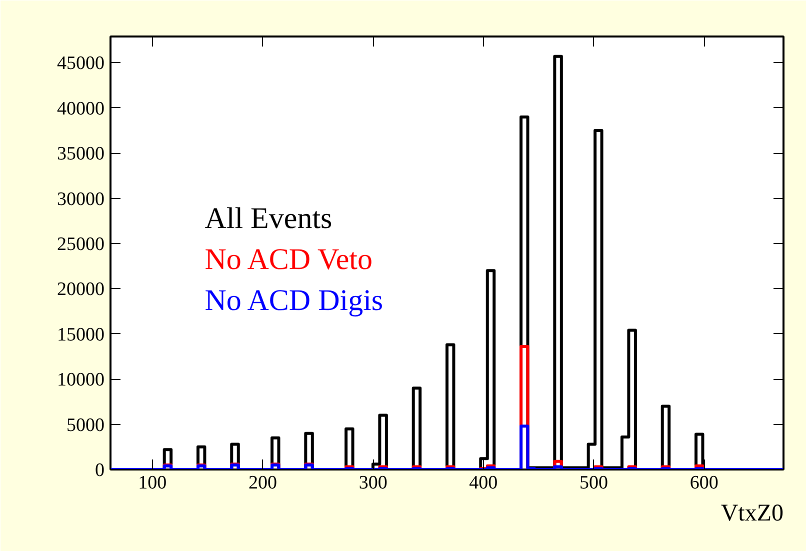  Describe the element at coordinates (294, 301) in the screenshot. I see `text: No ACD Digis` at that location.